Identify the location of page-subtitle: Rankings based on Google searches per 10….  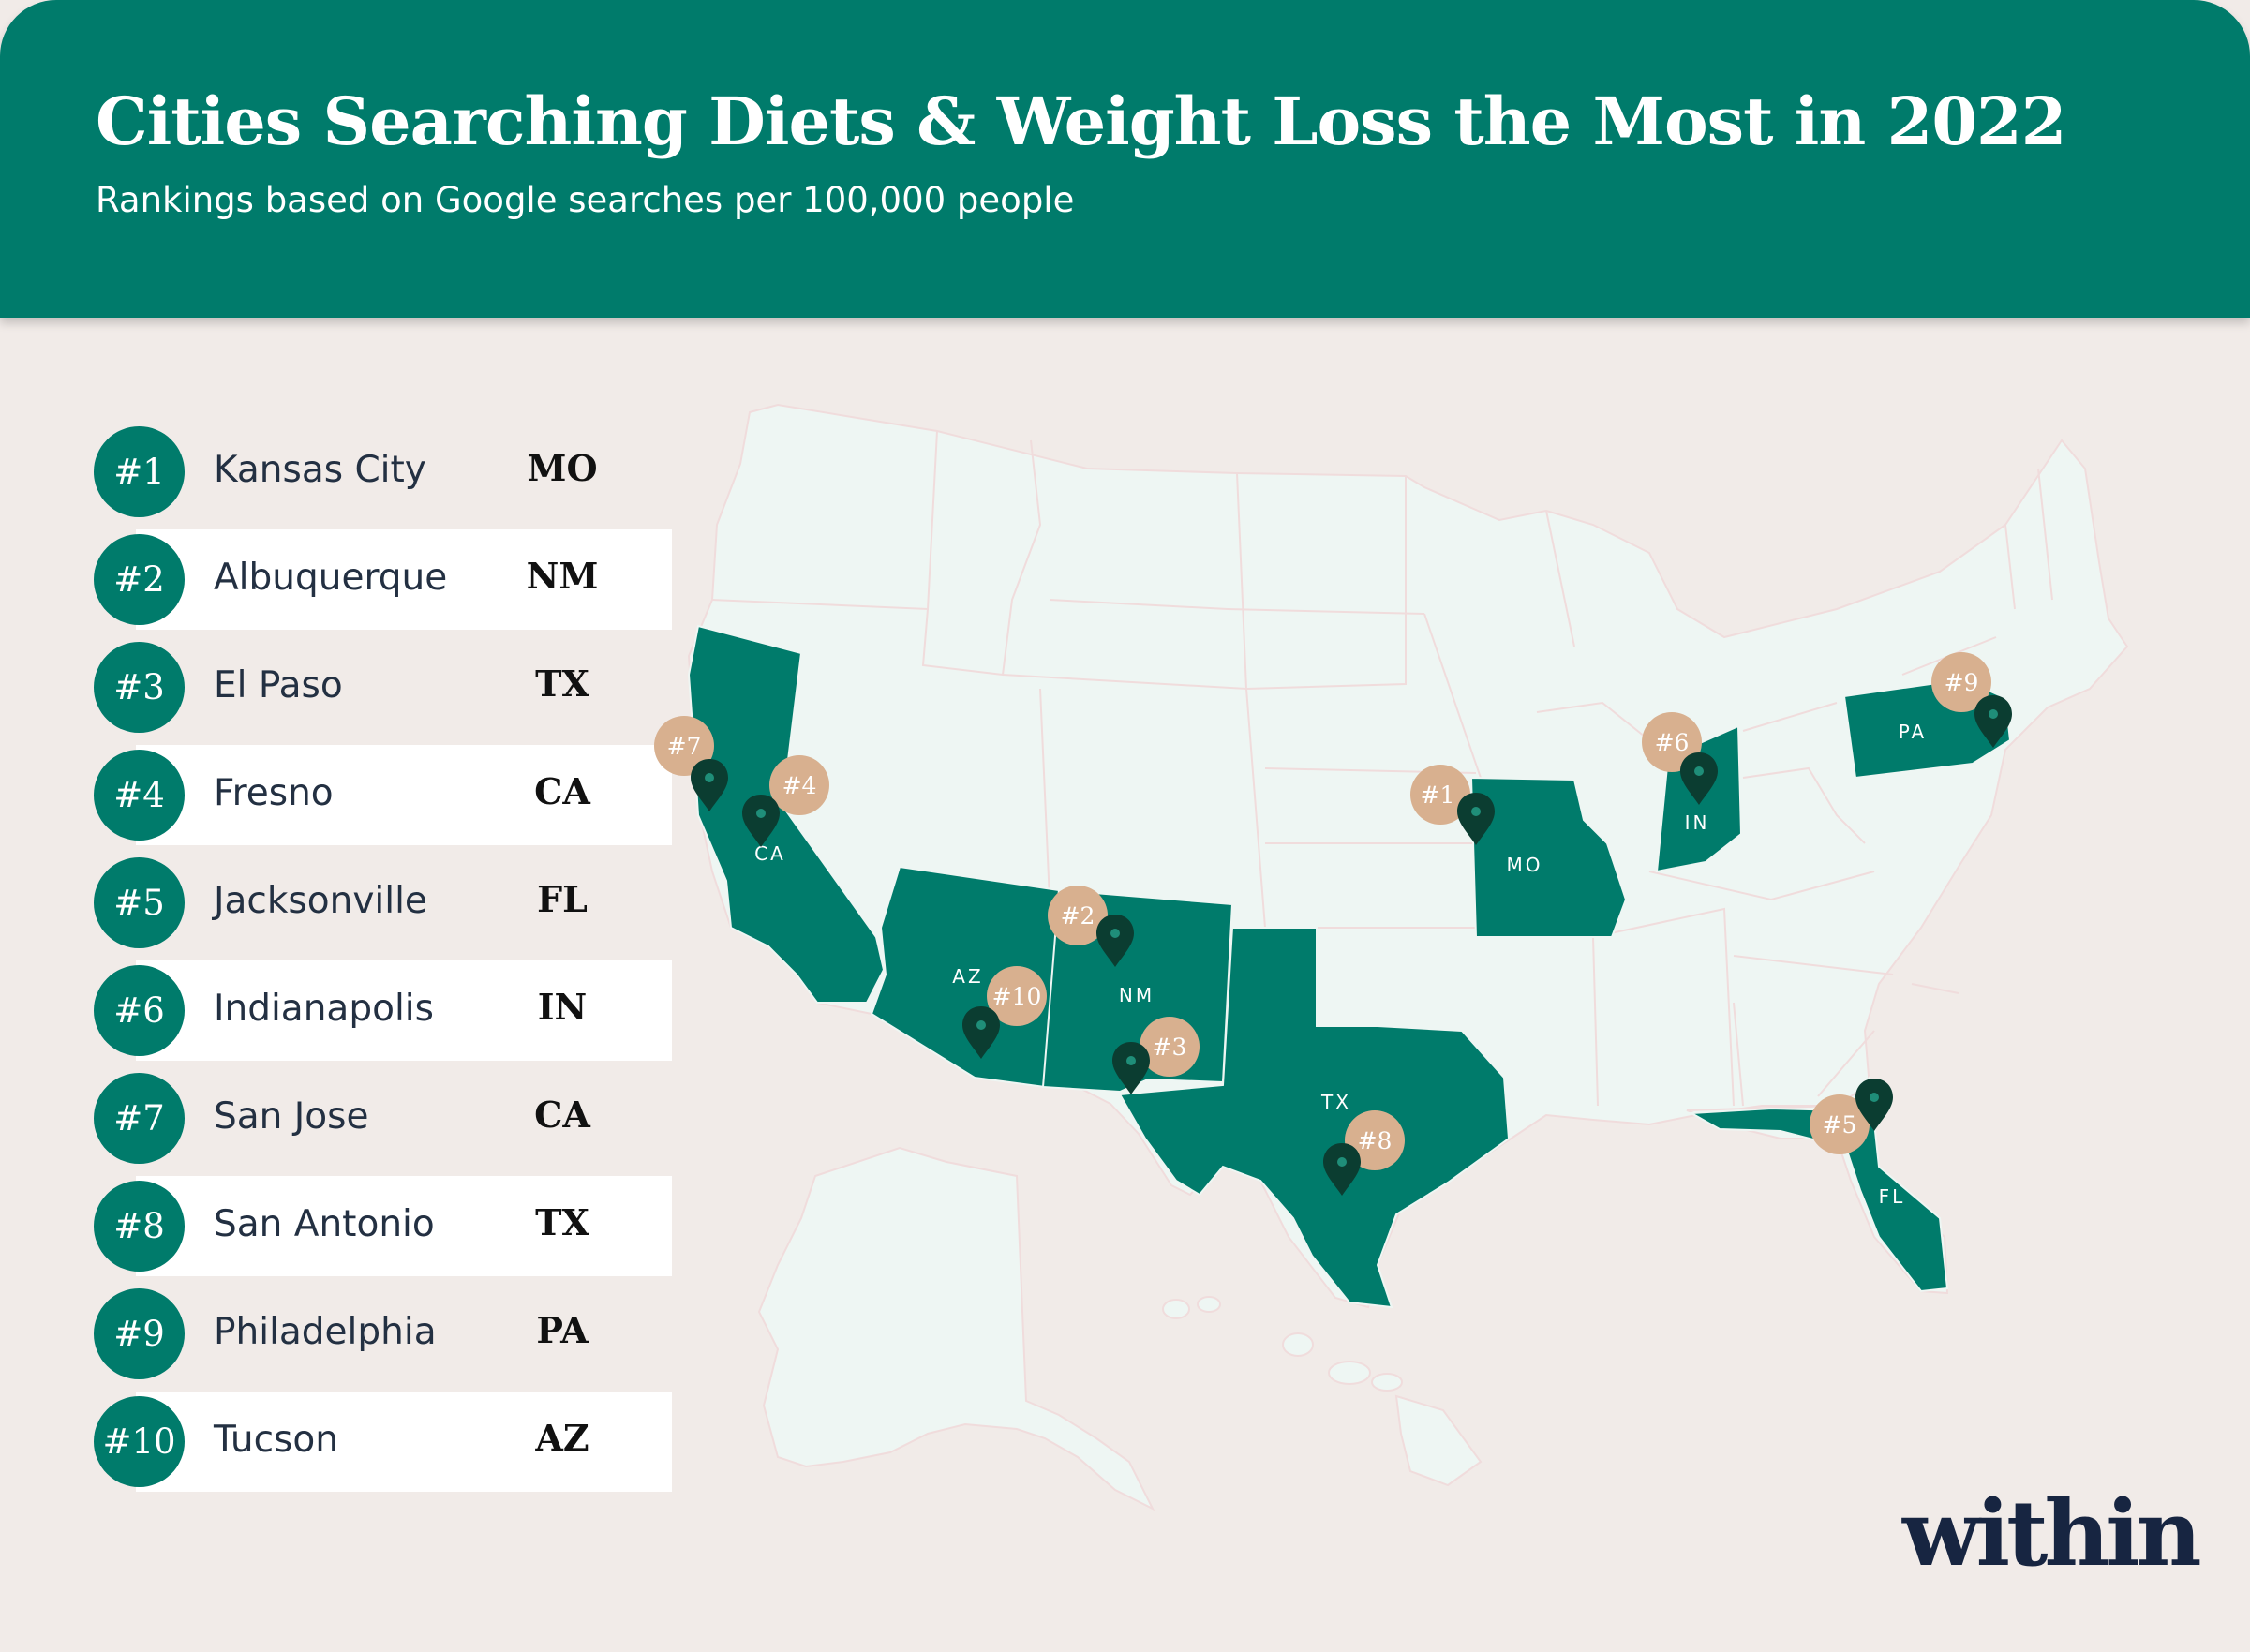
(585, 200).